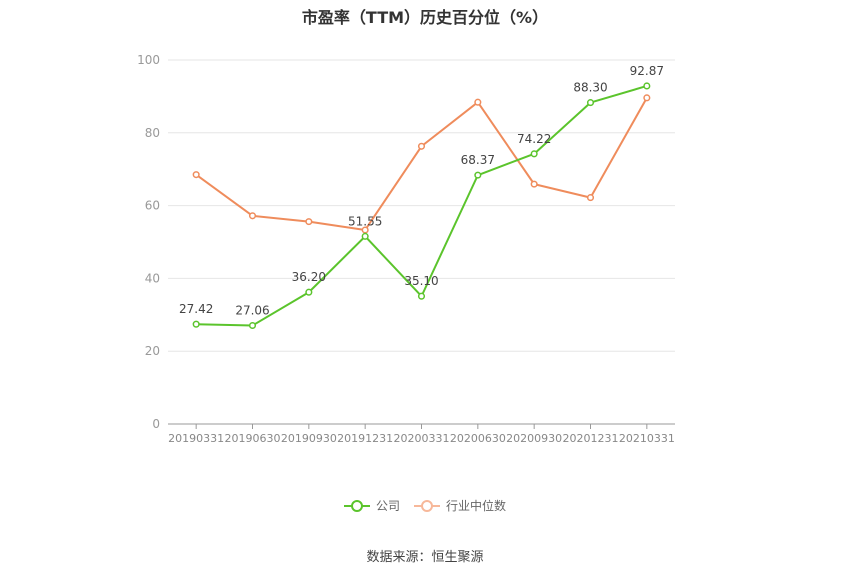 The image size is (850, 575). Describe the element at coordinates (365, 221) in the screenshot. I see `company-data-label: 51.55` at that location.